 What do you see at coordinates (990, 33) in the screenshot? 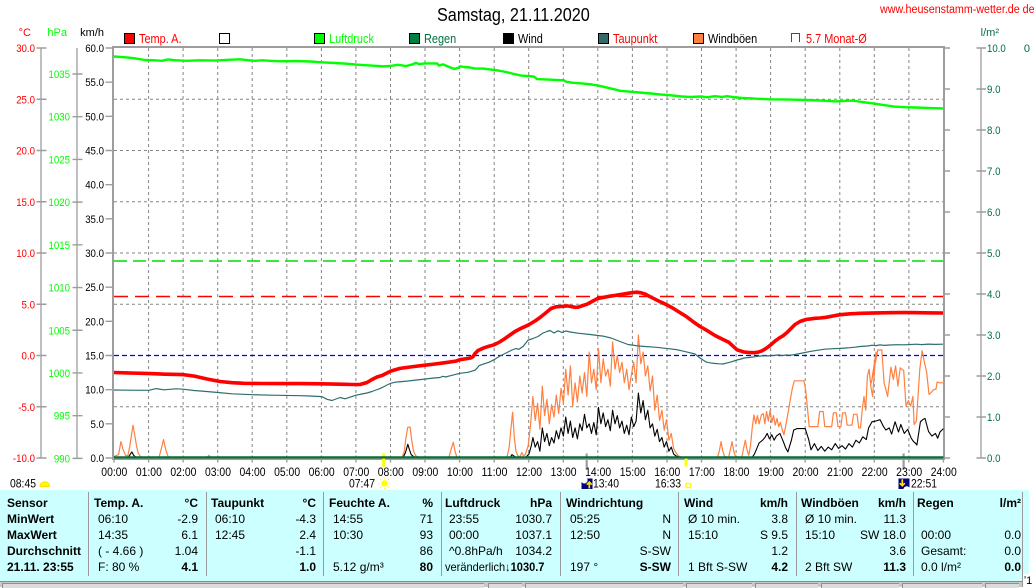
I see `svg-text: l/m²` at bounding box center [990, 33].